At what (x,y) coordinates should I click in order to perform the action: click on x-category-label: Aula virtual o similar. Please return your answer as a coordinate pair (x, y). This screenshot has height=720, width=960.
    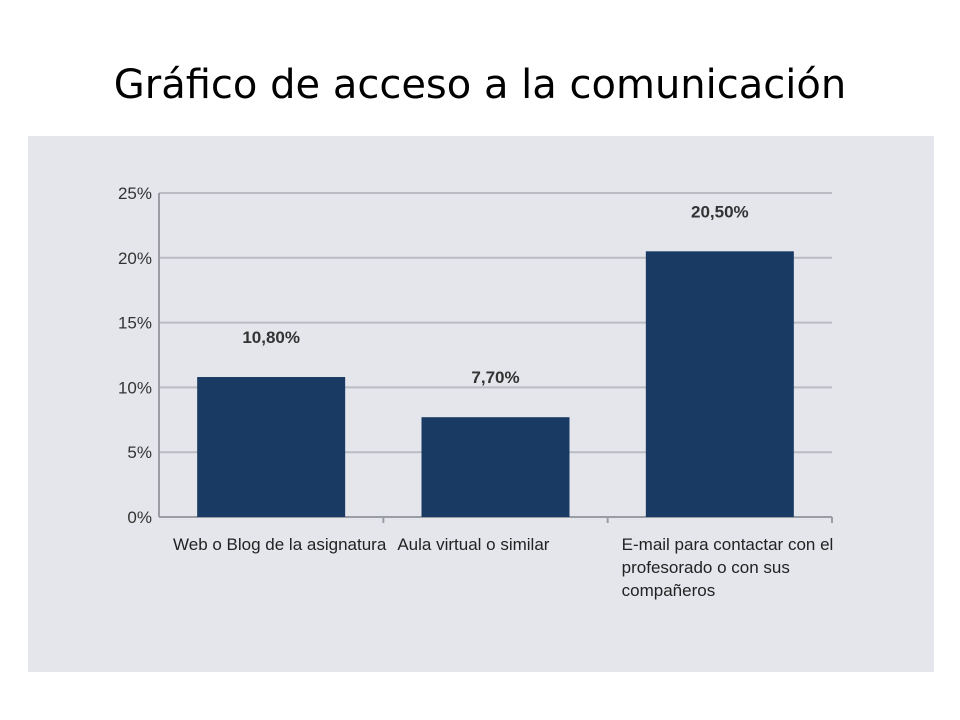
    Looking at the image, I should click on (473, 544).